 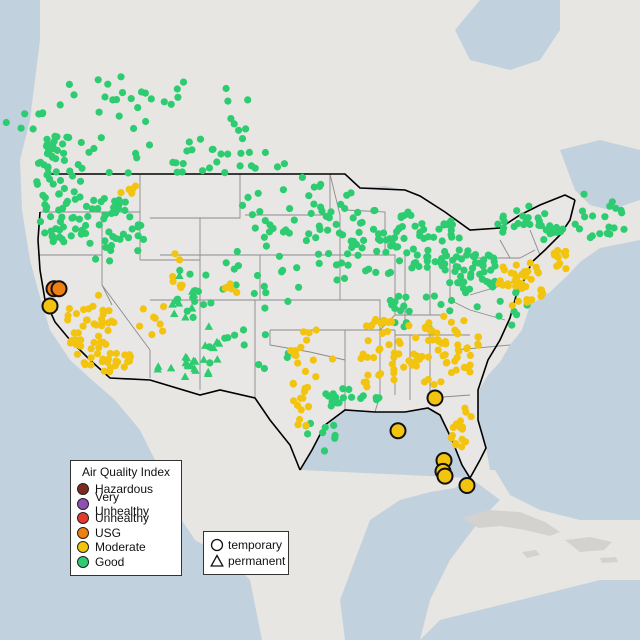 I want to click on legend-label-very-unhealthy: Very Unhealthy, so click(x=122, y=503).